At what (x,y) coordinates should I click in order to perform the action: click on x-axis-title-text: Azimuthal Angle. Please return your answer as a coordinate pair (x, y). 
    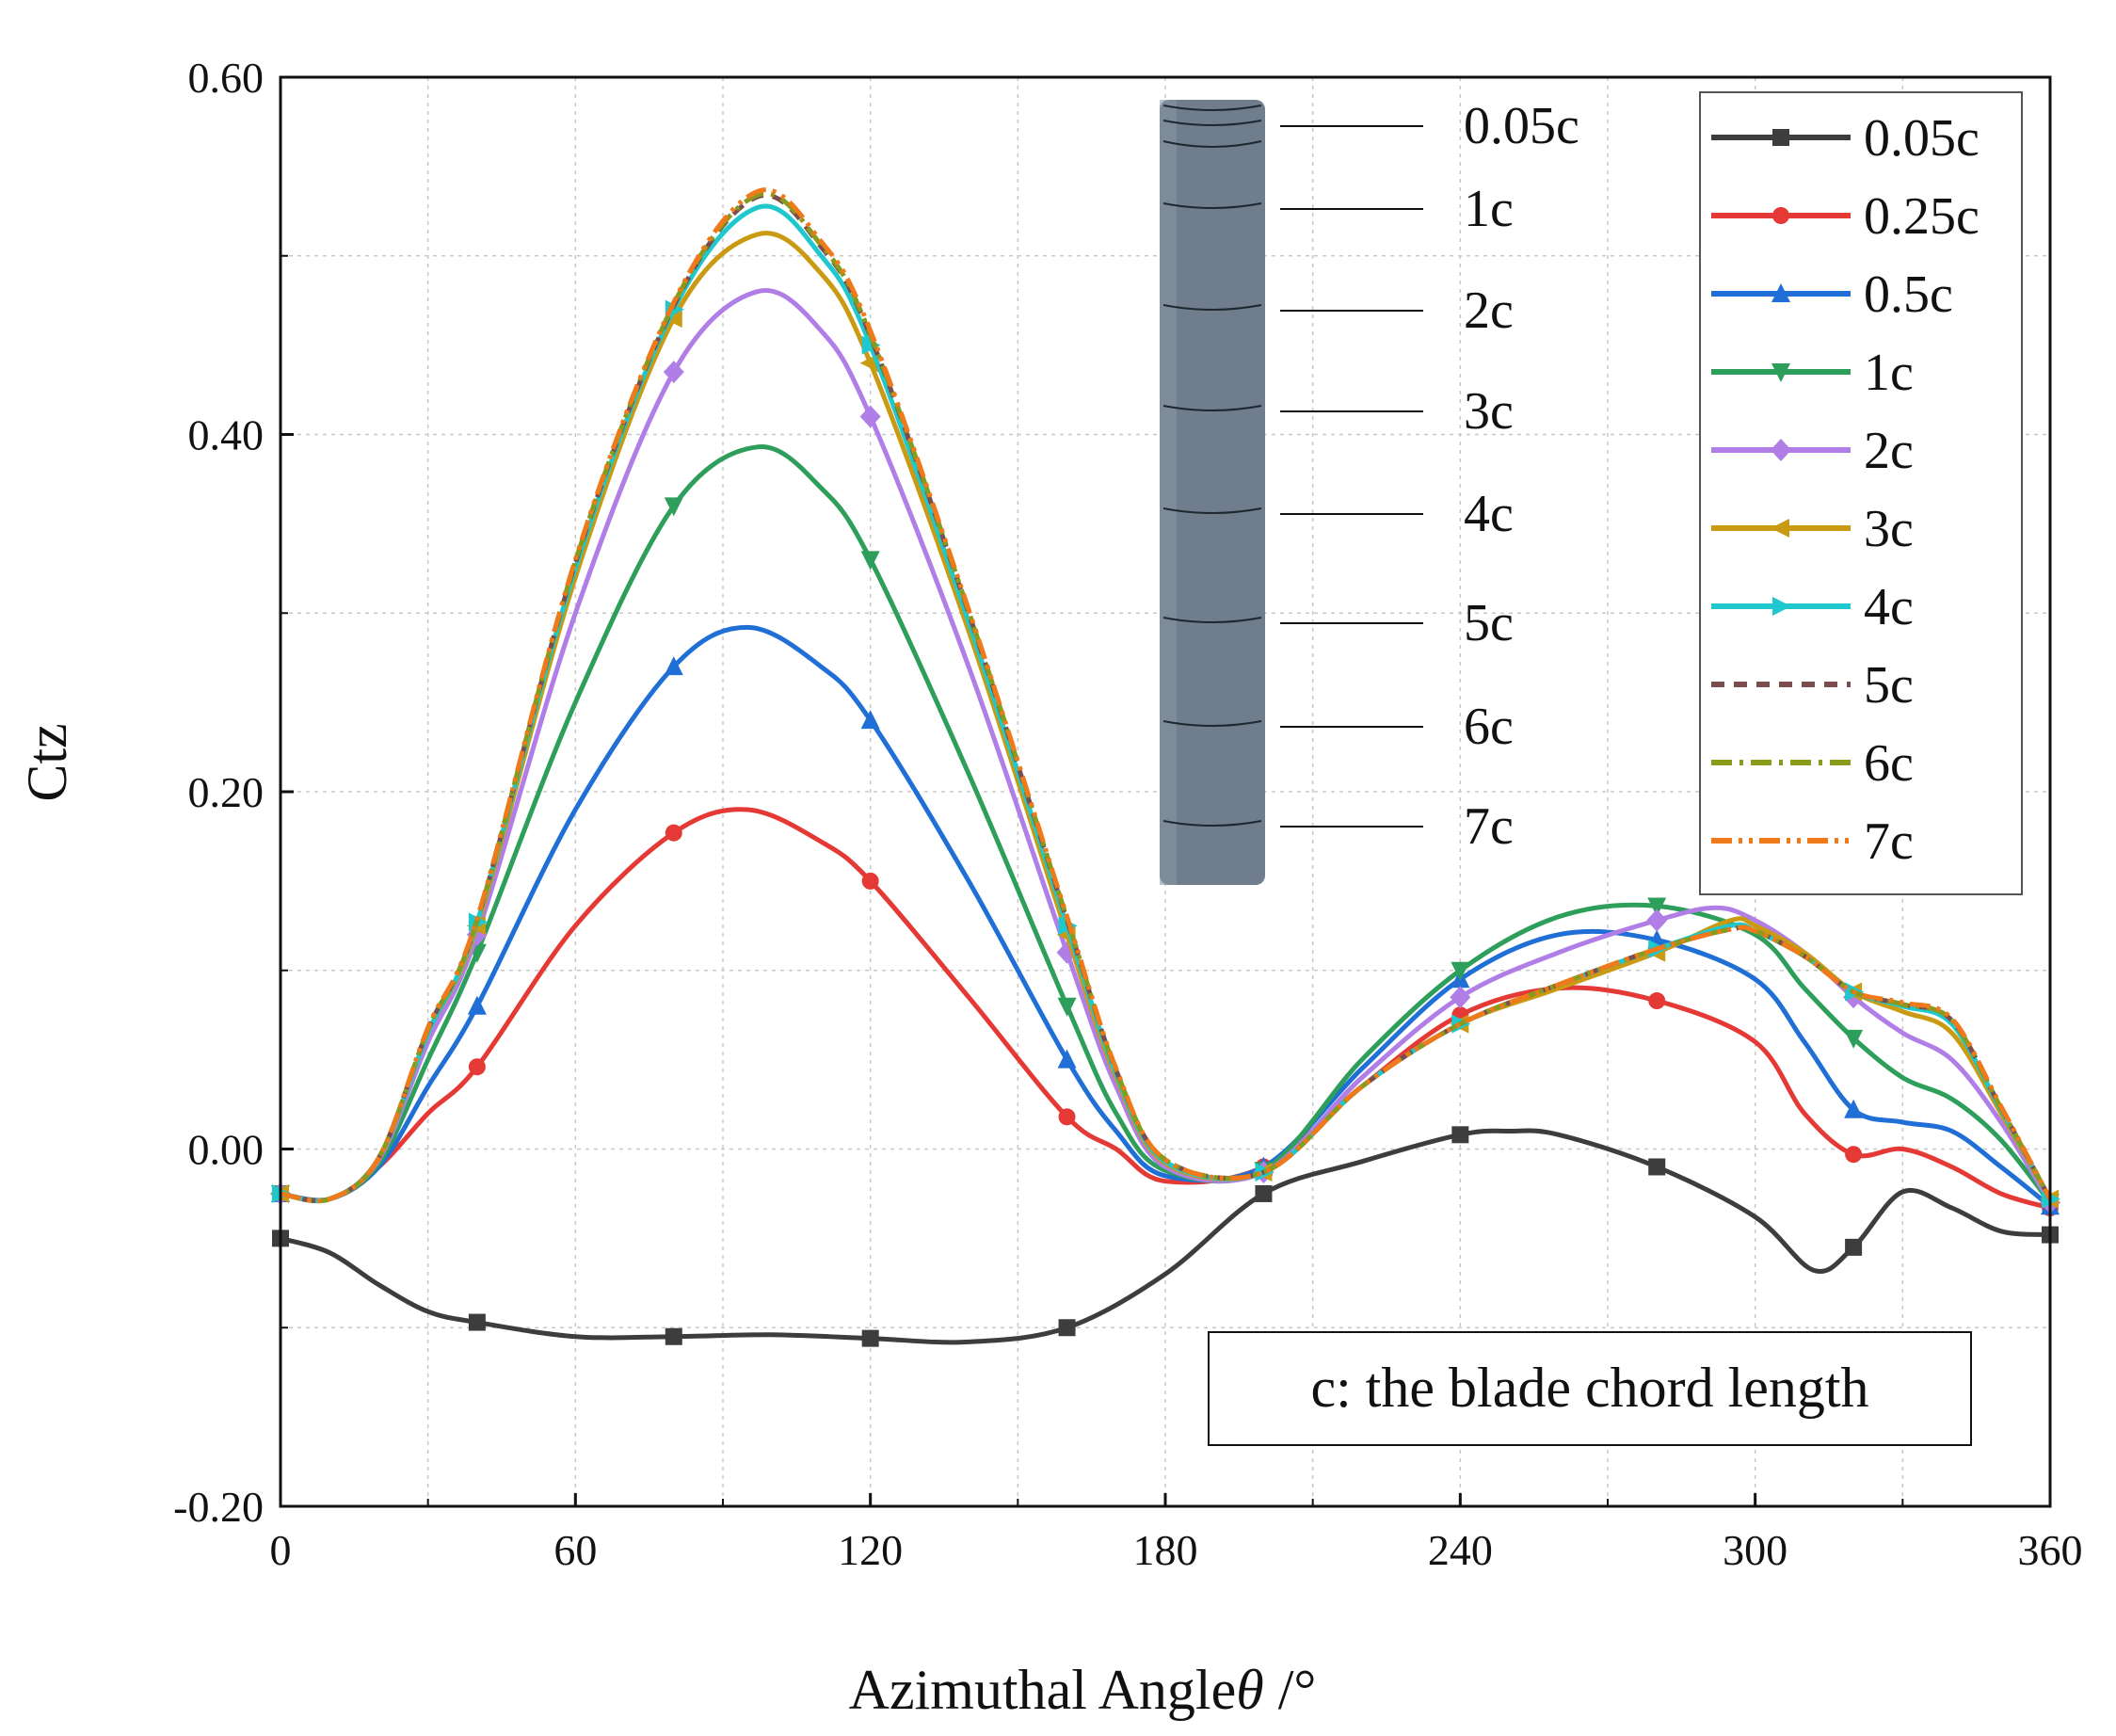
    Looking at the image, I should click on (1043, 1690).